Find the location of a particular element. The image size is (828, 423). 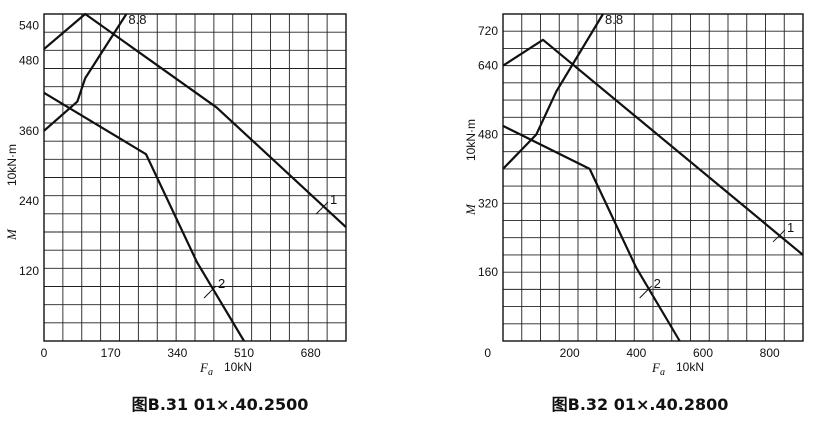

x-tick-label: 510 is located at coordinates (244, 353).